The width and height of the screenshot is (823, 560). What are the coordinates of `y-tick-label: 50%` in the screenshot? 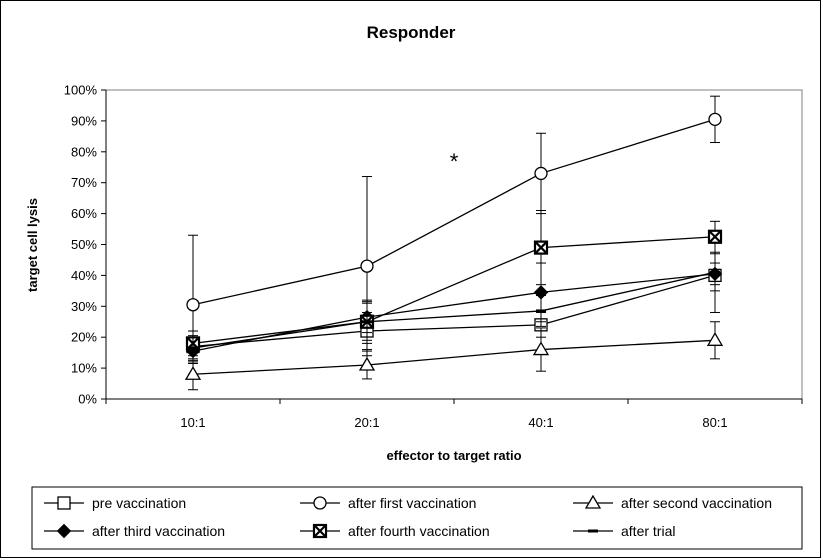 It's located at (84, 244).